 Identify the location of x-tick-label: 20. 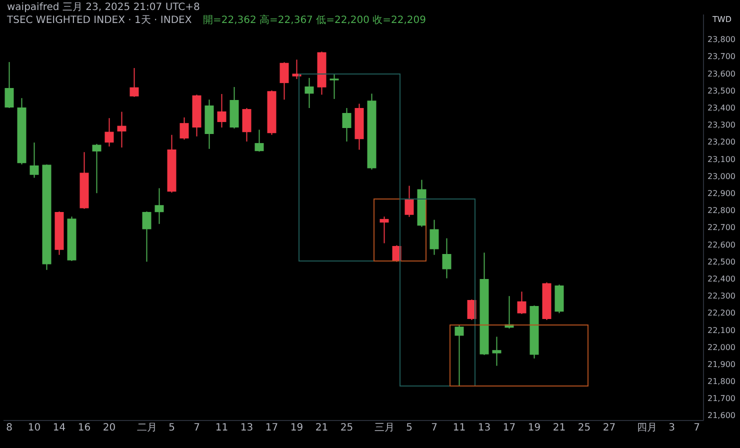
(109, 428).